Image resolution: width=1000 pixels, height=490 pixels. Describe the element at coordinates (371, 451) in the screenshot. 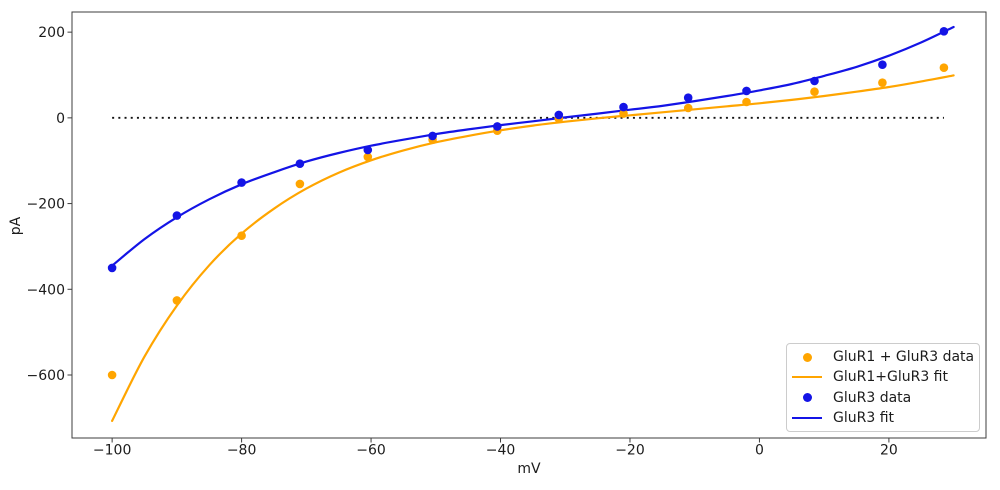

I see `x-tick-label: −60` at that location.